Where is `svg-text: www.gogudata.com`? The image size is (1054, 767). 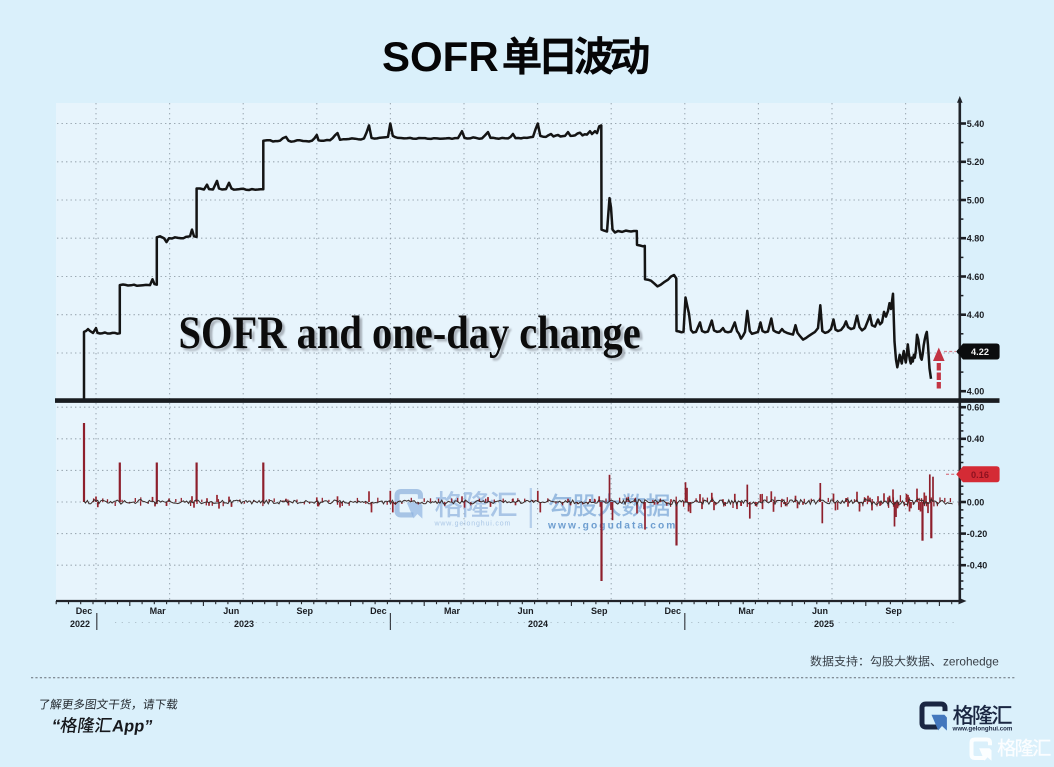 svg-text: www.gogudata.com is located at coordinates (612, 526).